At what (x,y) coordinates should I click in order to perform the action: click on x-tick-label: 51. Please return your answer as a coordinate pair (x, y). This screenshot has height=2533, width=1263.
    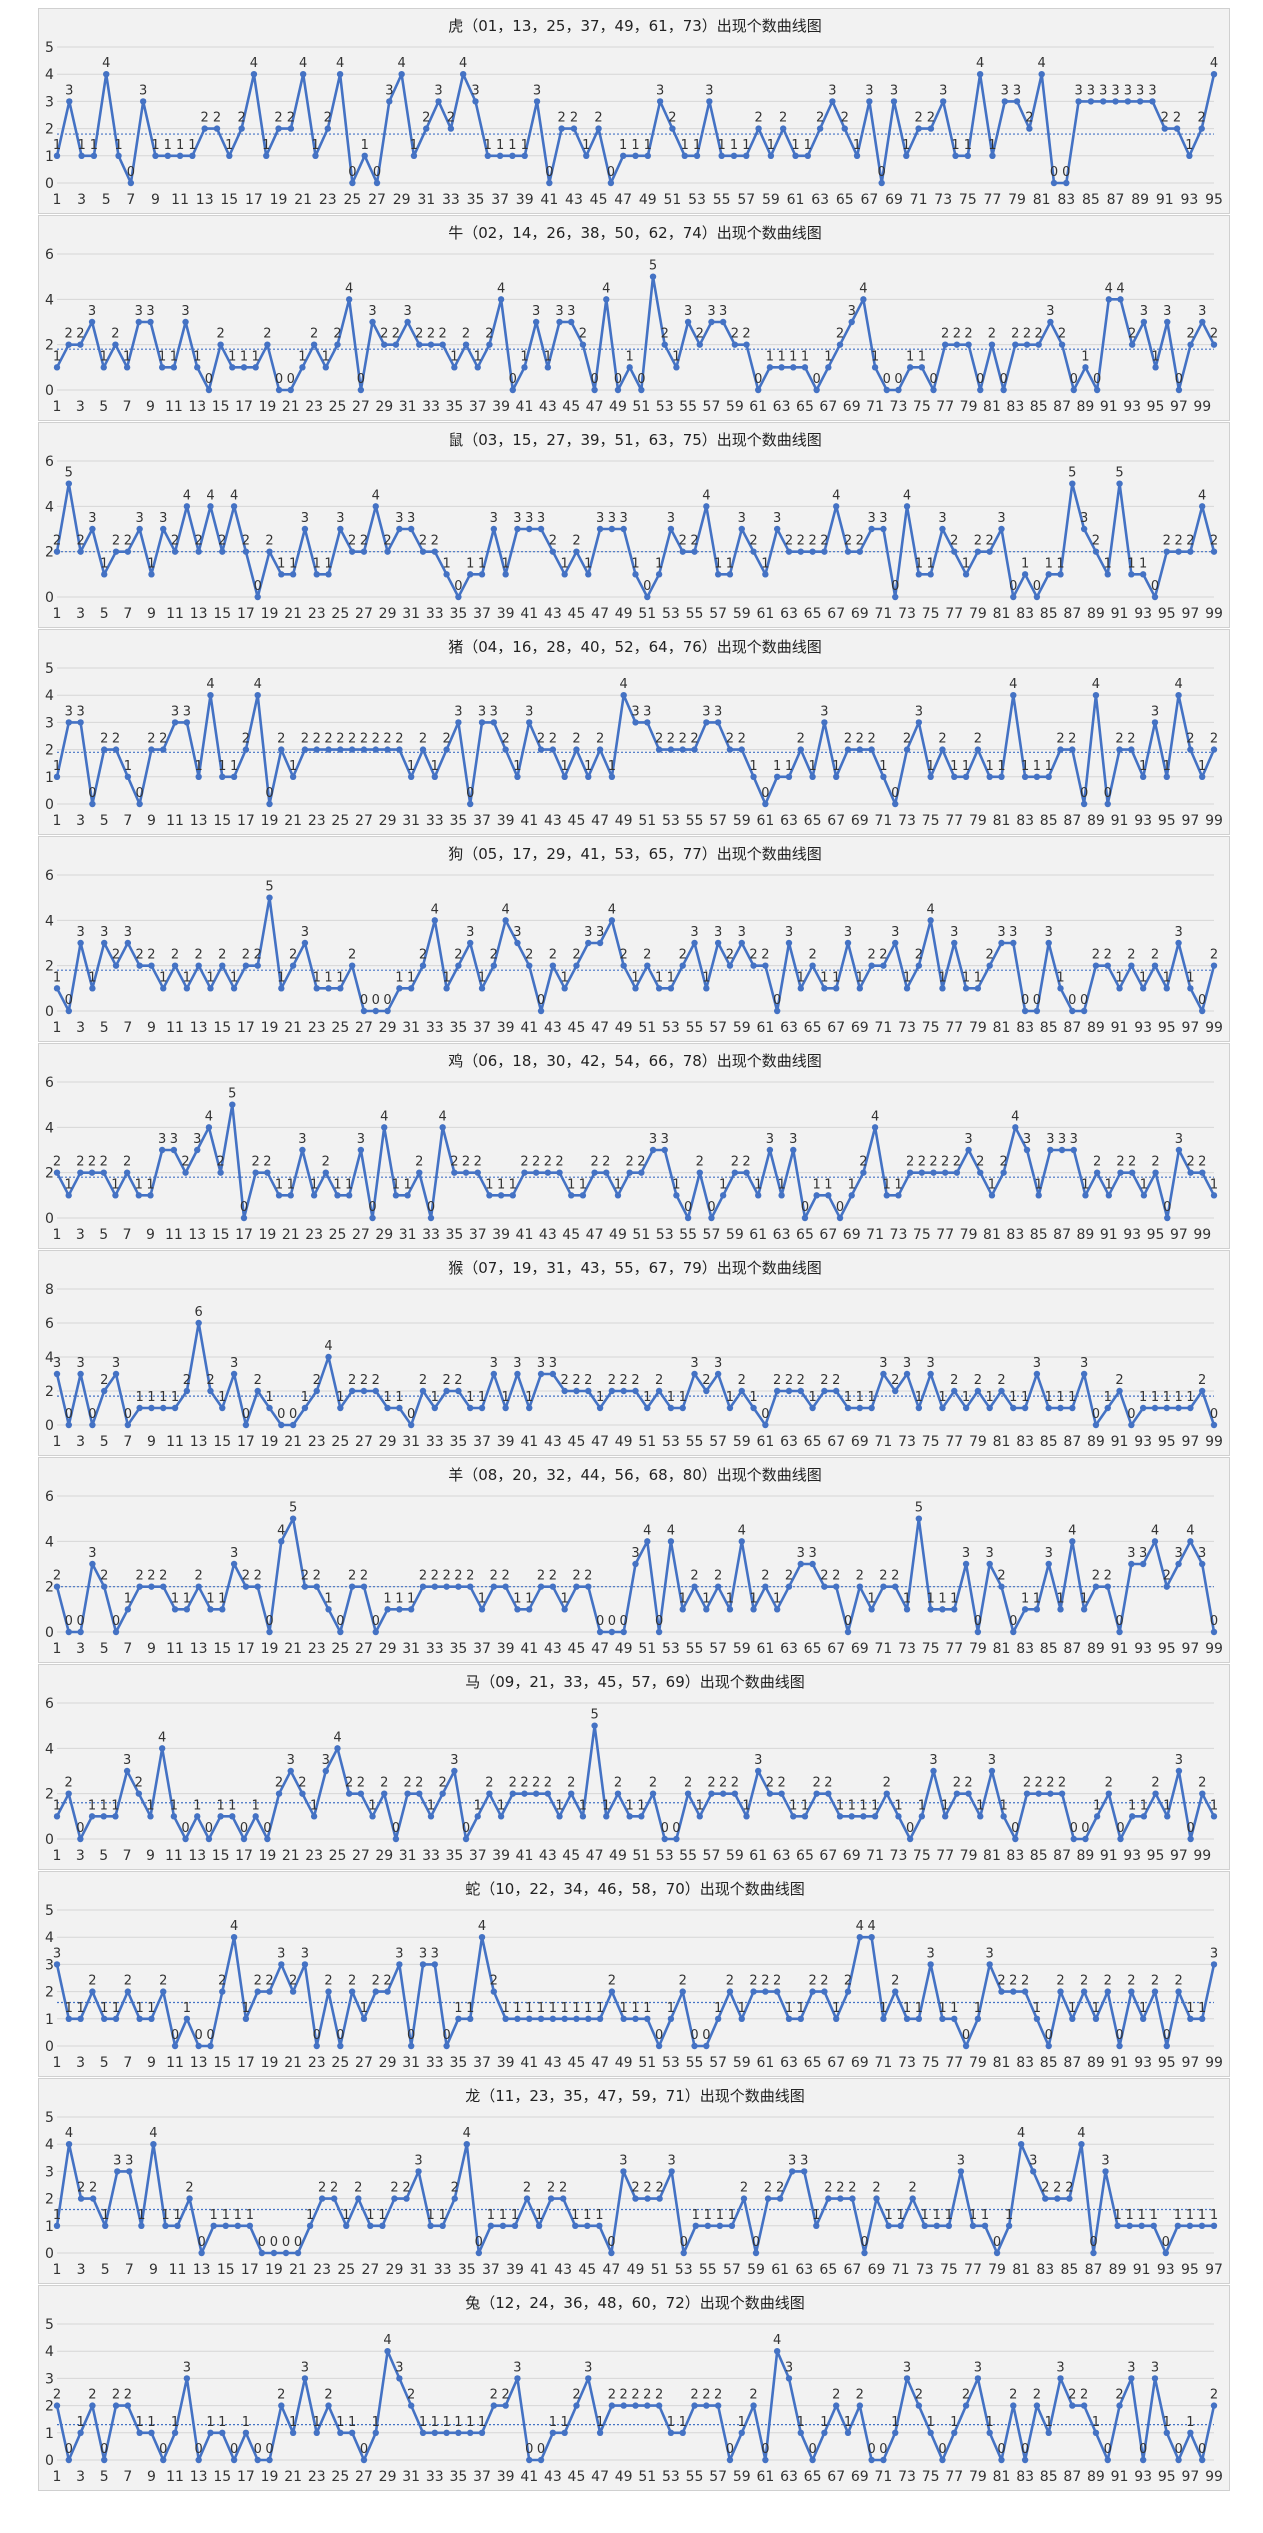
    Looking at the image, I should click on (647, 2477).